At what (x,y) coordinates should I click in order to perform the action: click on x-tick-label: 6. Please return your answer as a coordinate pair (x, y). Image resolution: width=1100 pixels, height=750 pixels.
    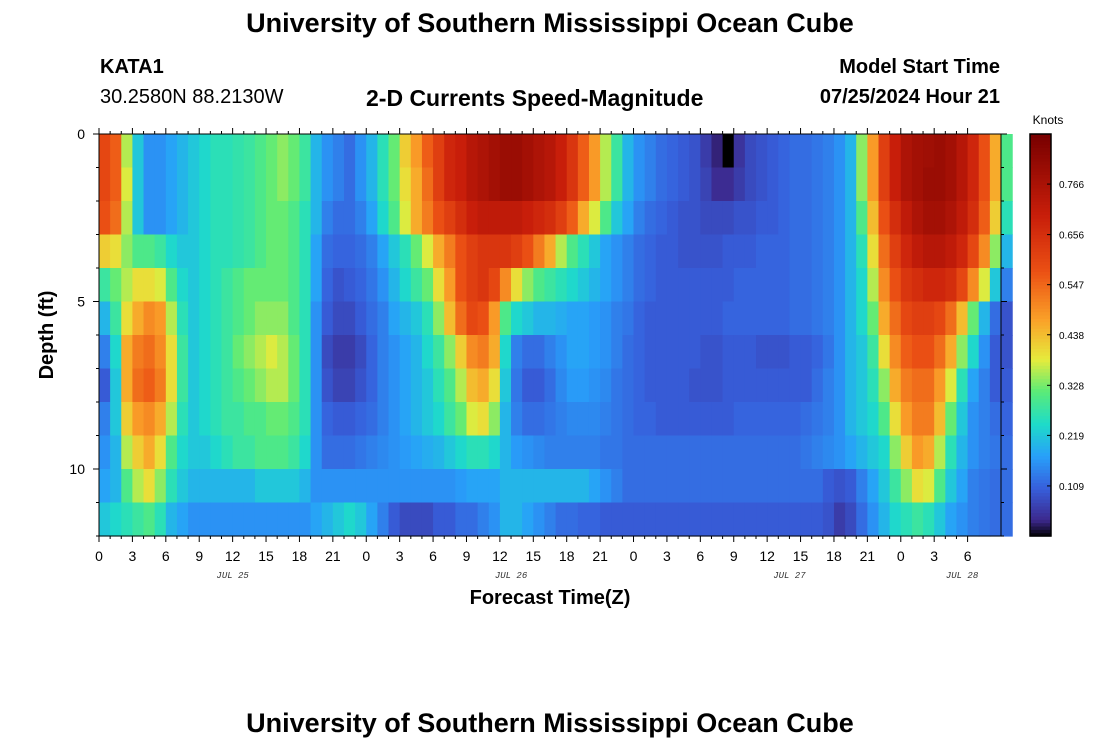
    Looking at the image, I should click on (166, 556).